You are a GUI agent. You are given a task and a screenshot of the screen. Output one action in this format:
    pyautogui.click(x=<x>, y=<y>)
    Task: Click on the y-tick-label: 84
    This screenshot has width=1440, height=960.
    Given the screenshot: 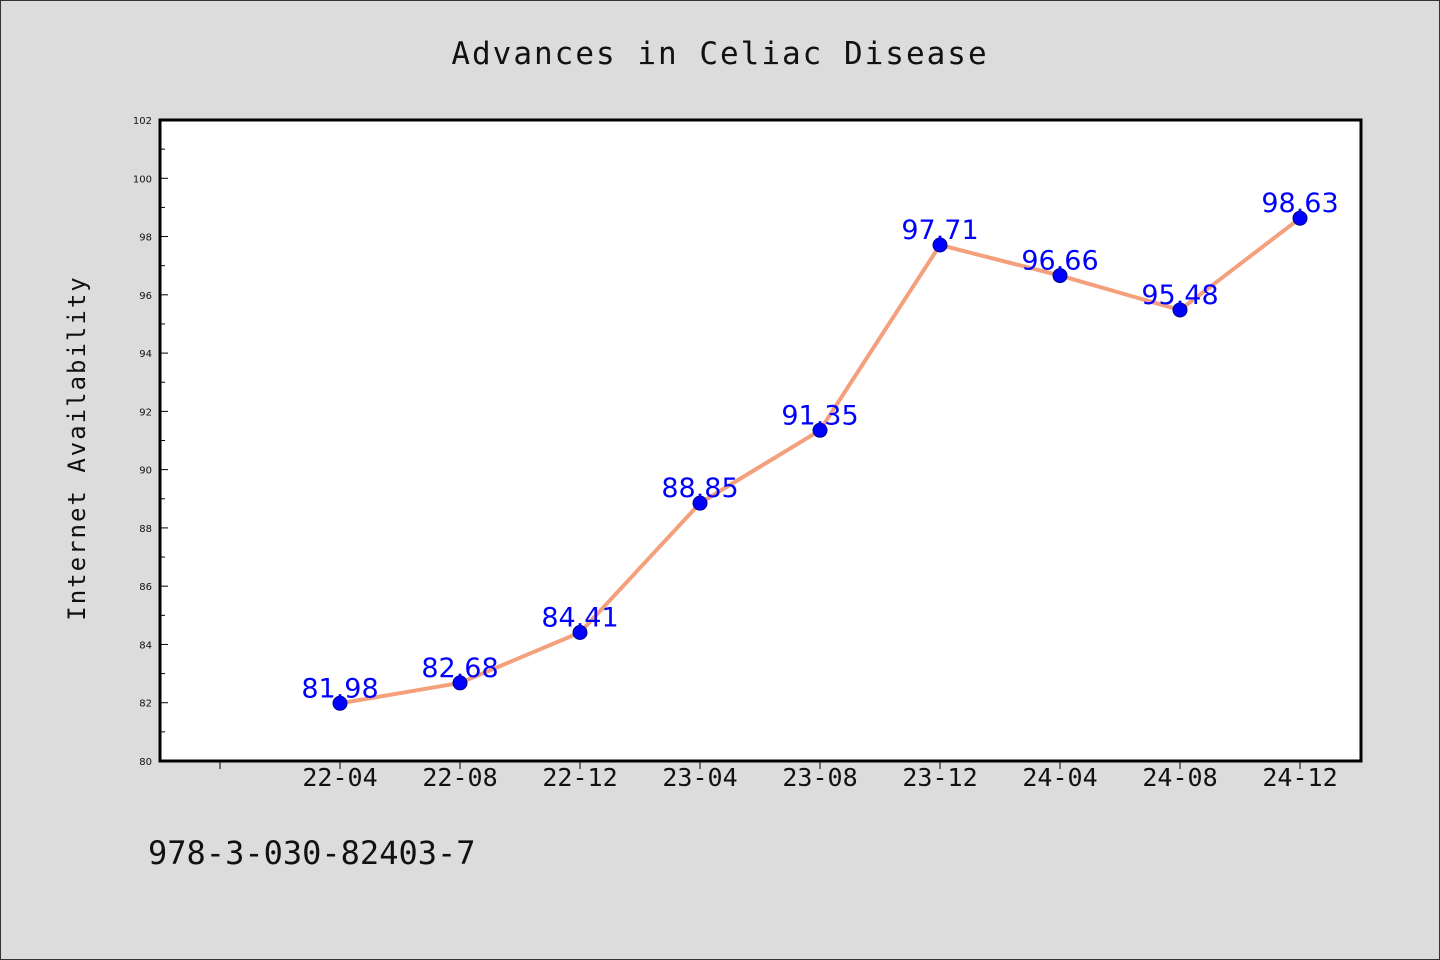 What is the action you would take?
    pyautogui.click(x=145, y=645)
    